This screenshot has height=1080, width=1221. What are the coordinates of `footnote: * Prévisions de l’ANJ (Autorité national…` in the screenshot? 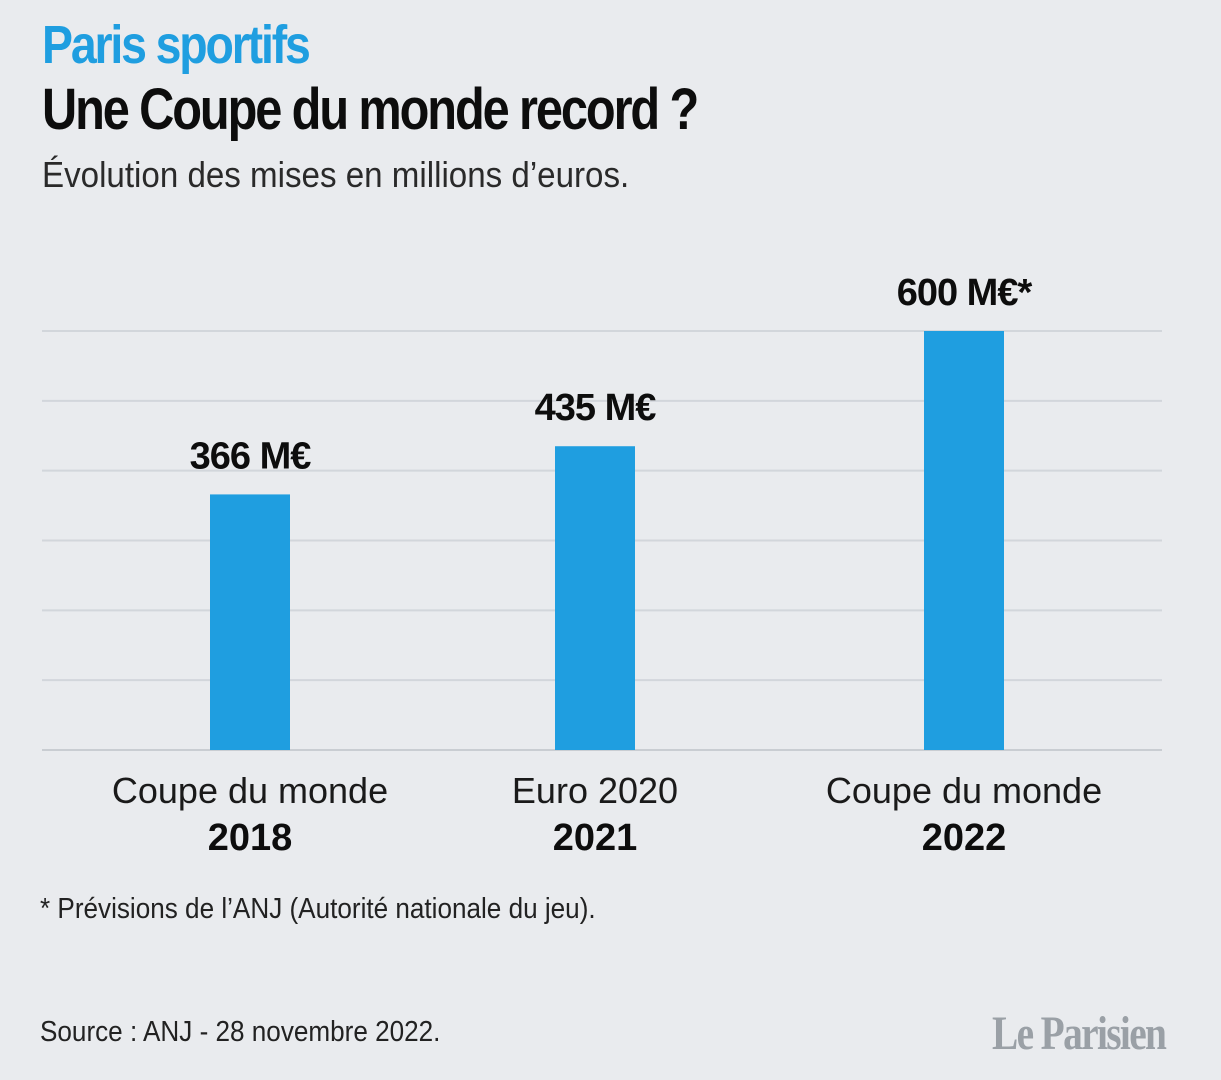 It's located at (318, 909).